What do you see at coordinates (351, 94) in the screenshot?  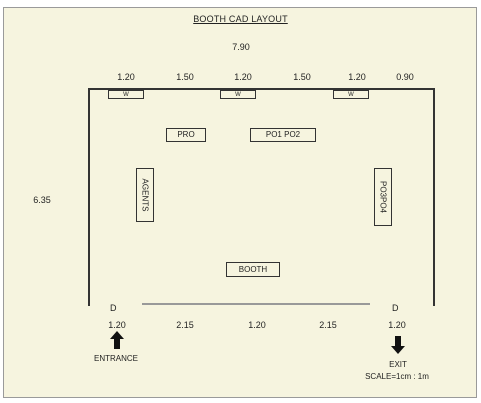 I see `window-3: W` at bounding box center [351, 94].